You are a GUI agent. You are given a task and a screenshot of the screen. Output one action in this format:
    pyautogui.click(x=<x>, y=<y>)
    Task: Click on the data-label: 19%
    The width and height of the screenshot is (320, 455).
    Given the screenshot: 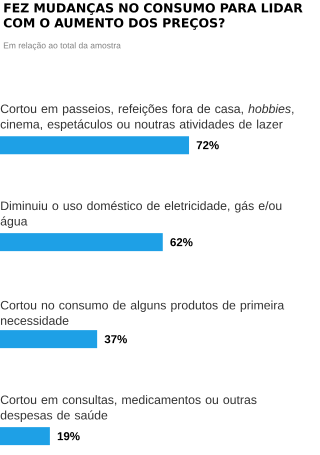 What is the action you would take?
    pyautogui.click(x=69, y=436)
    